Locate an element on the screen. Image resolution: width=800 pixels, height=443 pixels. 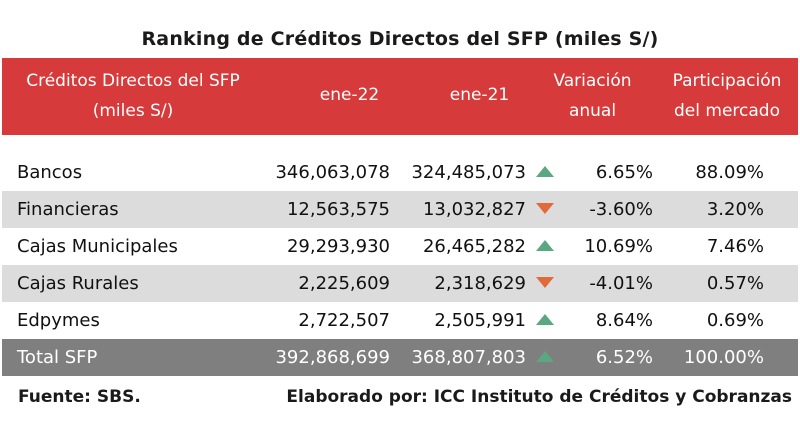
row-ene-22: 2,225,609 is located at coordinates (344, 283).